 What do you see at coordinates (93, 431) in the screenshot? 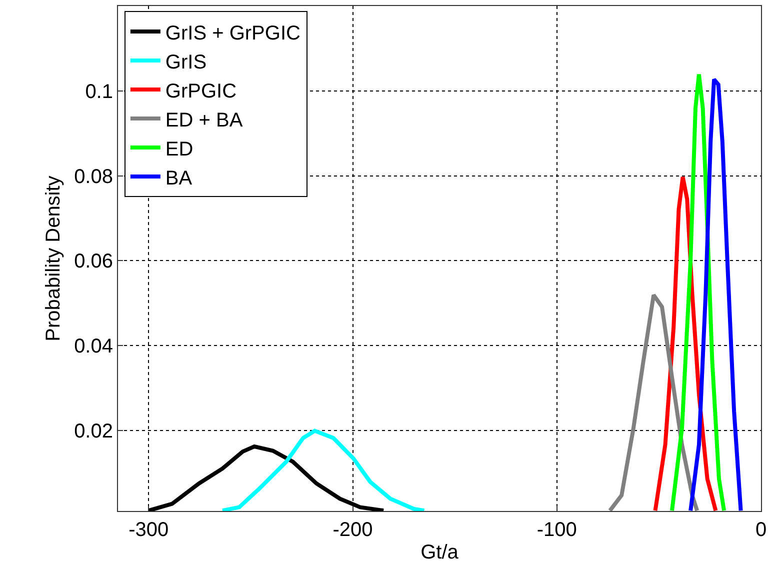
I see `y-tick-label: 0.02` at bounding box center [93, 431].